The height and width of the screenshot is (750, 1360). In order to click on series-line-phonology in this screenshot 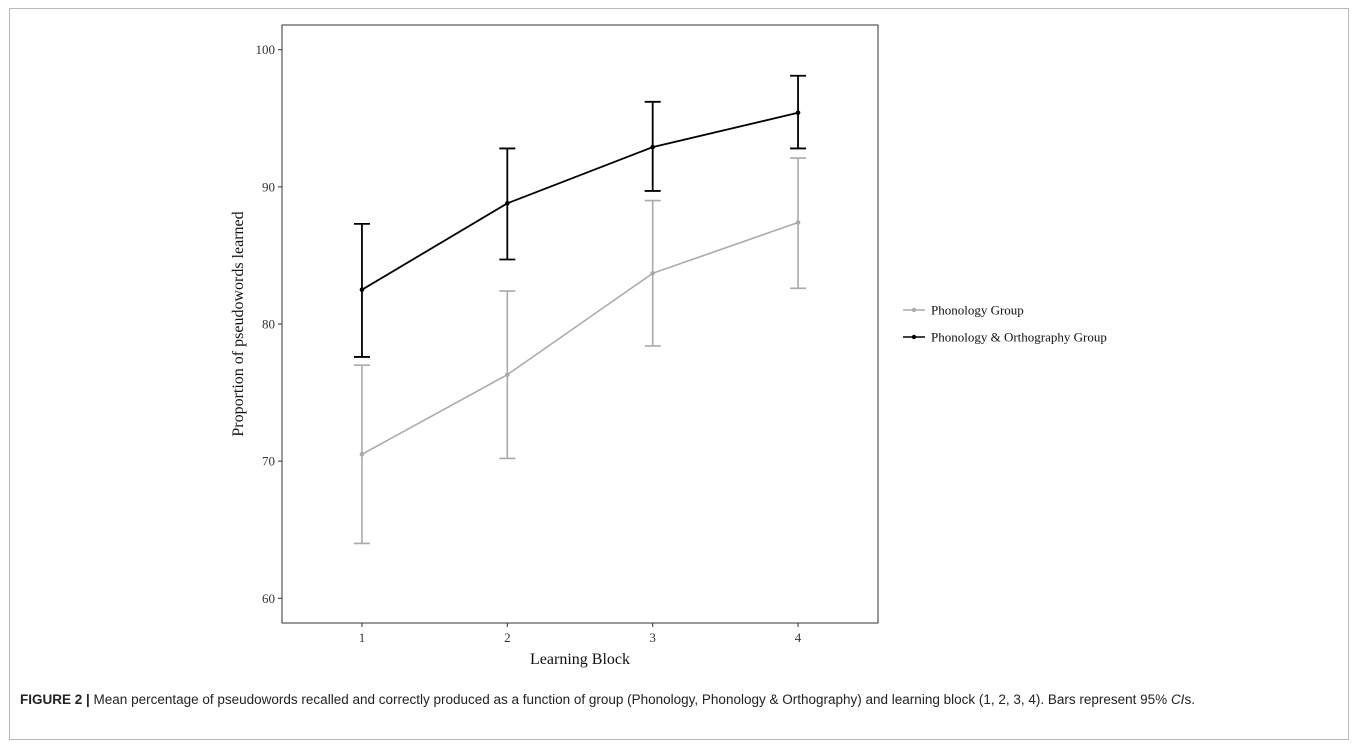, I will do `click(580, 338)`.